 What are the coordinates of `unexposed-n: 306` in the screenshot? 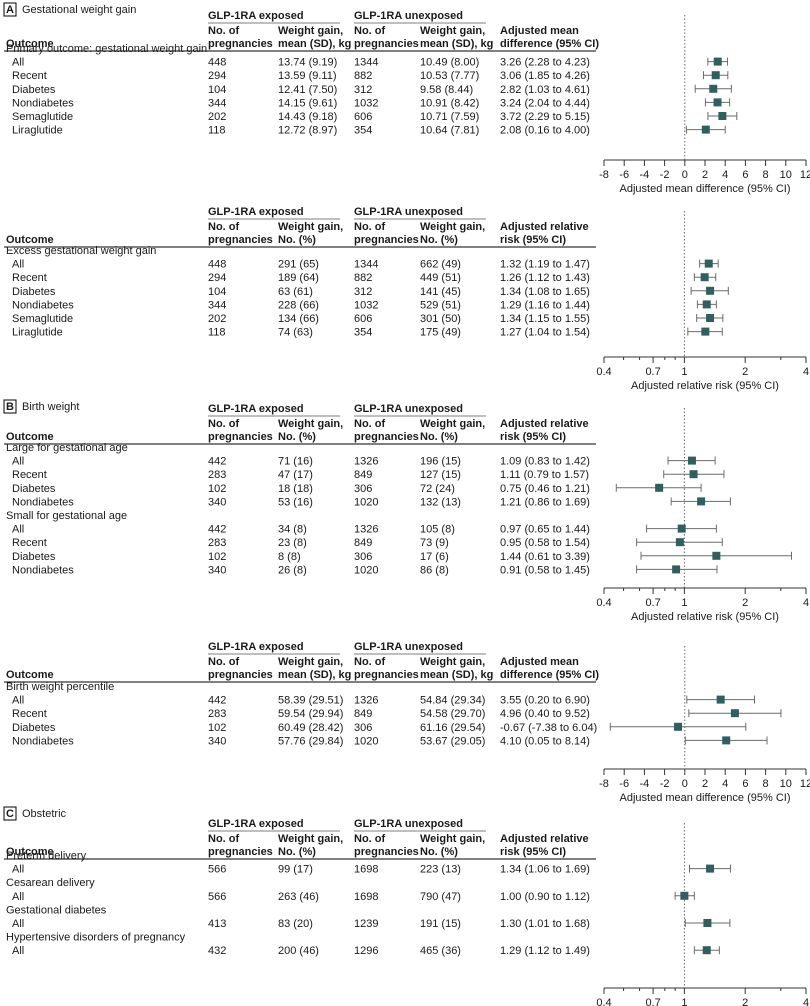 It's located at (363, 728).